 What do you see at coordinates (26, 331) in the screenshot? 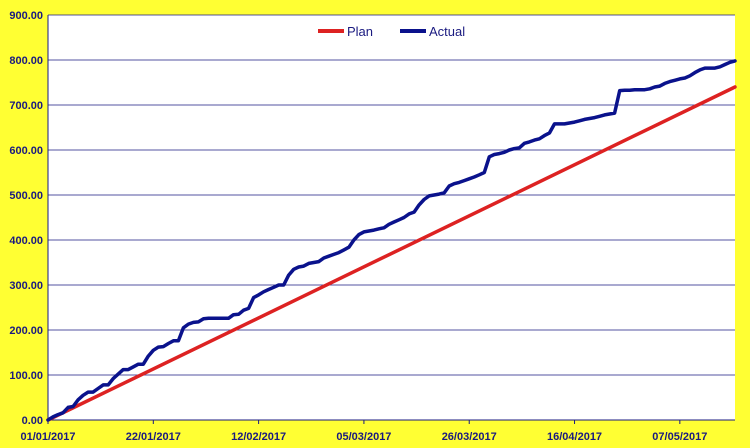
I see `y-tick-label: 200.00` at bounding box center [26, 331].